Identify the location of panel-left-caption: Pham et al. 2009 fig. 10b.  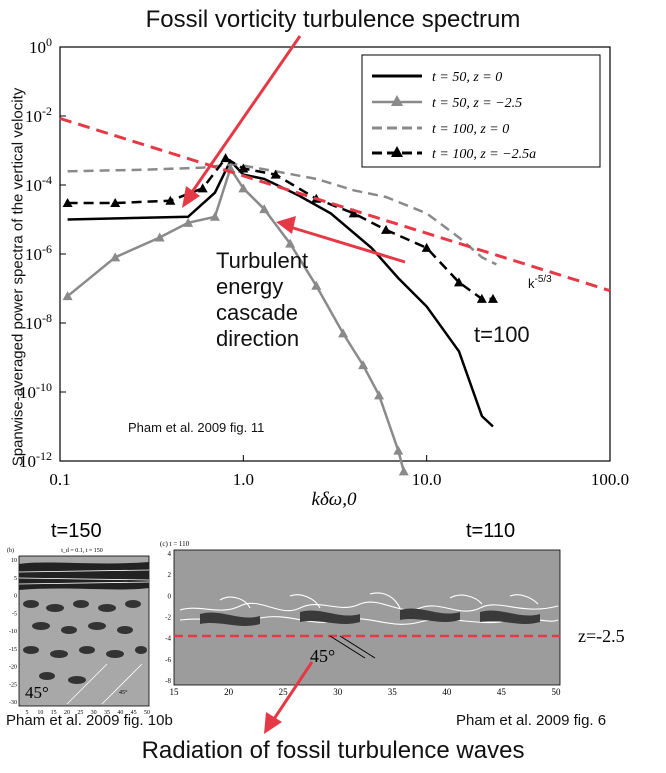
(89, 720).